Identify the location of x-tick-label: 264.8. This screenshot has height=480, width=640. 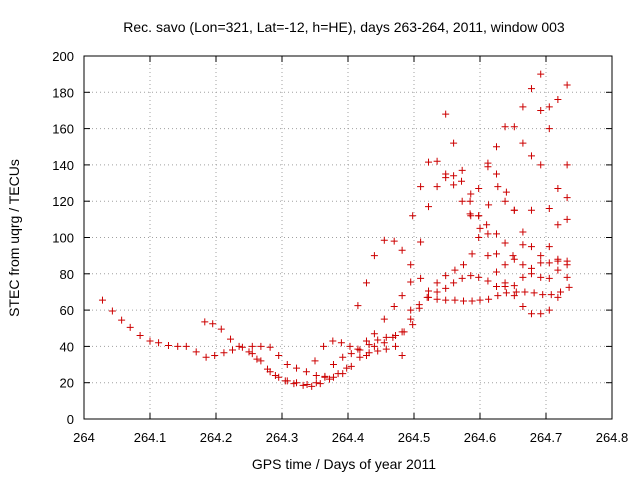
(612, 437).